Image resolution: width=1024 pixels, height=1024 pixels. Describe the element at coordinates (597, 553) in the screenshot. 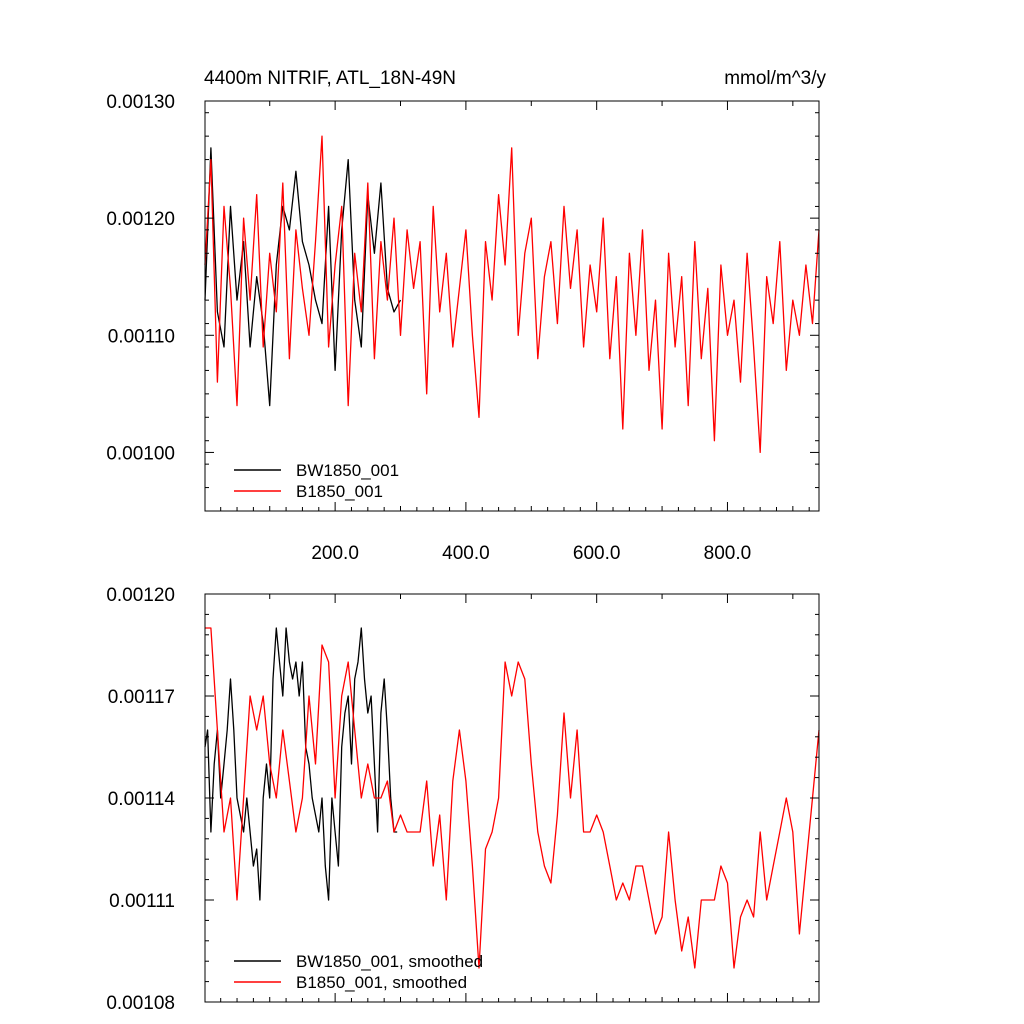

I see `top-x-tick-label-2: 600.0` at that location.